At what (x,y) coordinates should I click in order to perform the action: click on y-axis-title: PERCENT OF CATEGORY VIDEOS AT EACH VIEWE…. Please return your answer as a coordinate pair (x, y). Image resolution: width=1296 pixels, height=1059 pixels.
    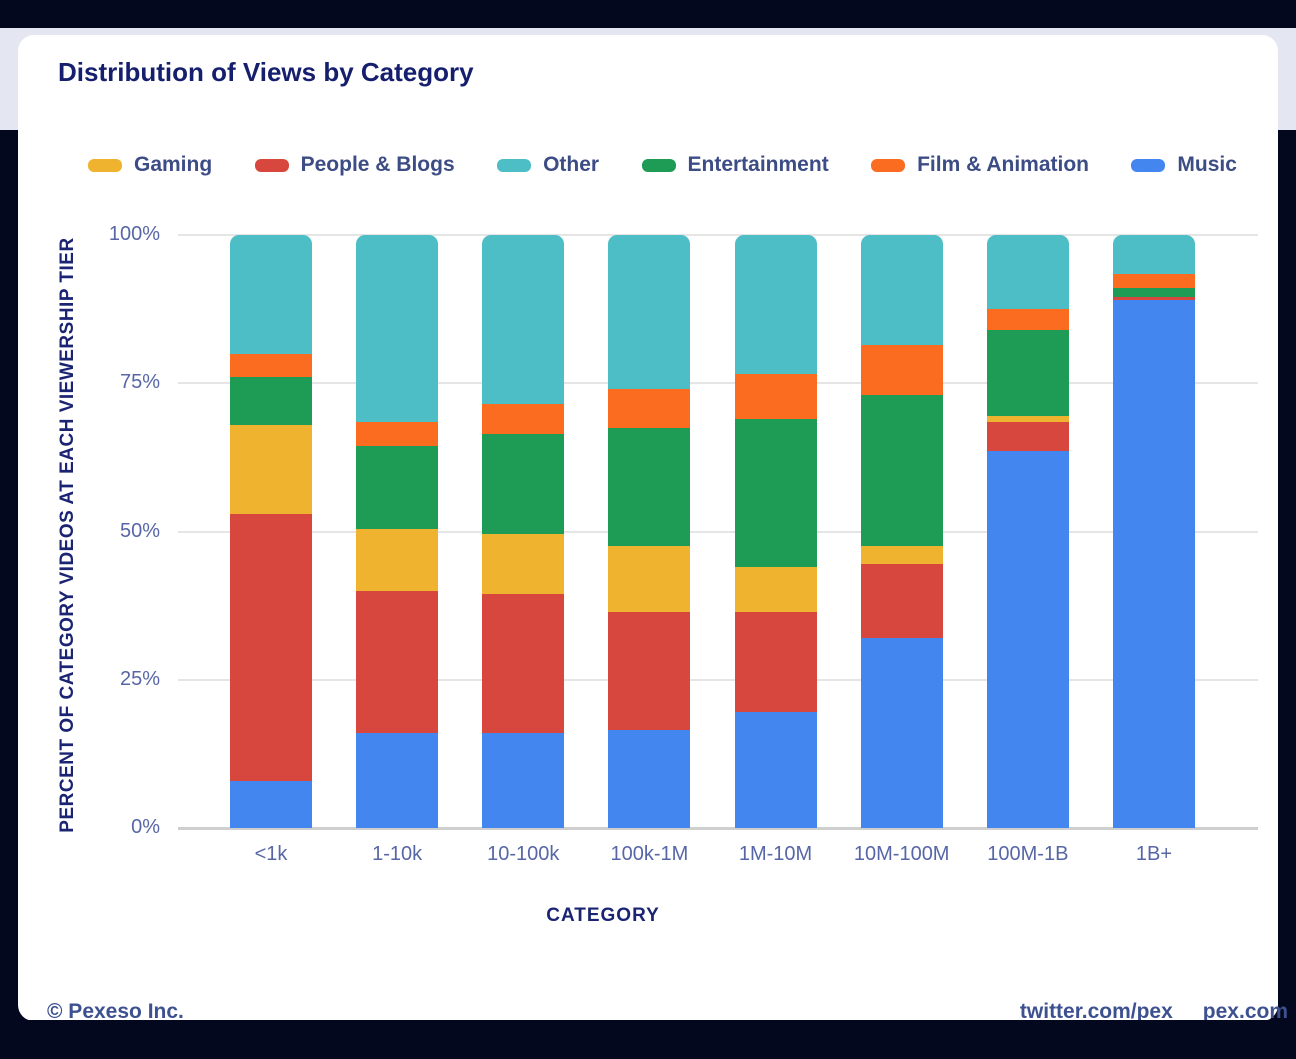
    Looking at the image, I should click on (67, 535).